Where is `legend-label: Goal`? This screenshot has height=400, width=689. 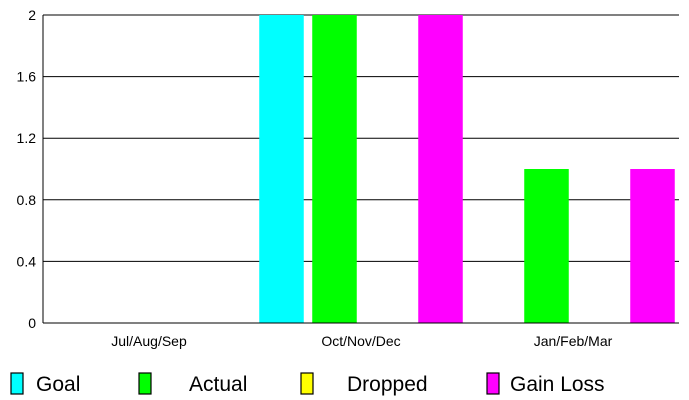
legend-label: Goal is located at coordinates (58, 384).